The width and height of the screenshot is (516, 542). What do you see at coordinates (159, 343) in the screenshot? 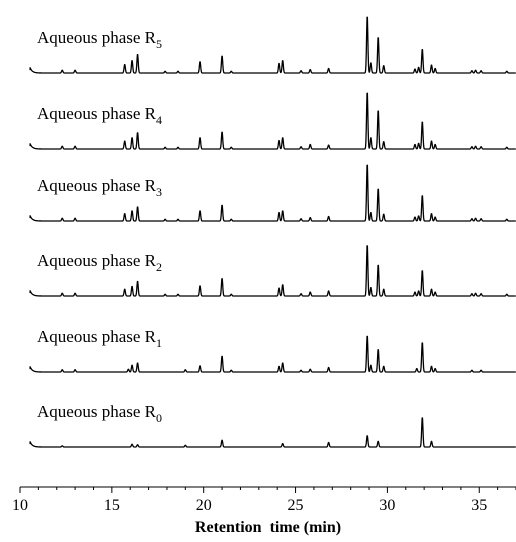
I see `series-label-subscript: 1` at bounding box center [159, 343].